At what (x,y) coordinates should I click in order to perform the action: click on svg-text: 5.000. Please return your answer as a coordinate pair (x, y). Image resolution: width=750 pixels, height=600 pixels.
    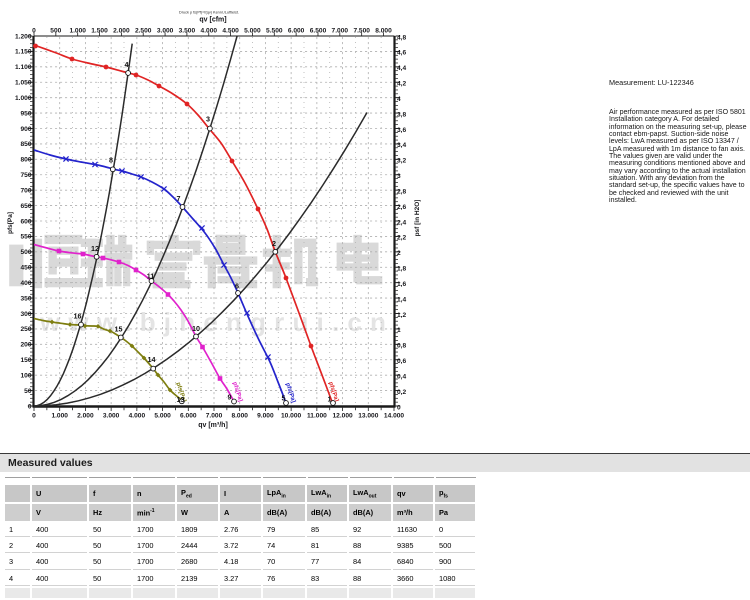
    Looking at the image, I should click on (162, 415).